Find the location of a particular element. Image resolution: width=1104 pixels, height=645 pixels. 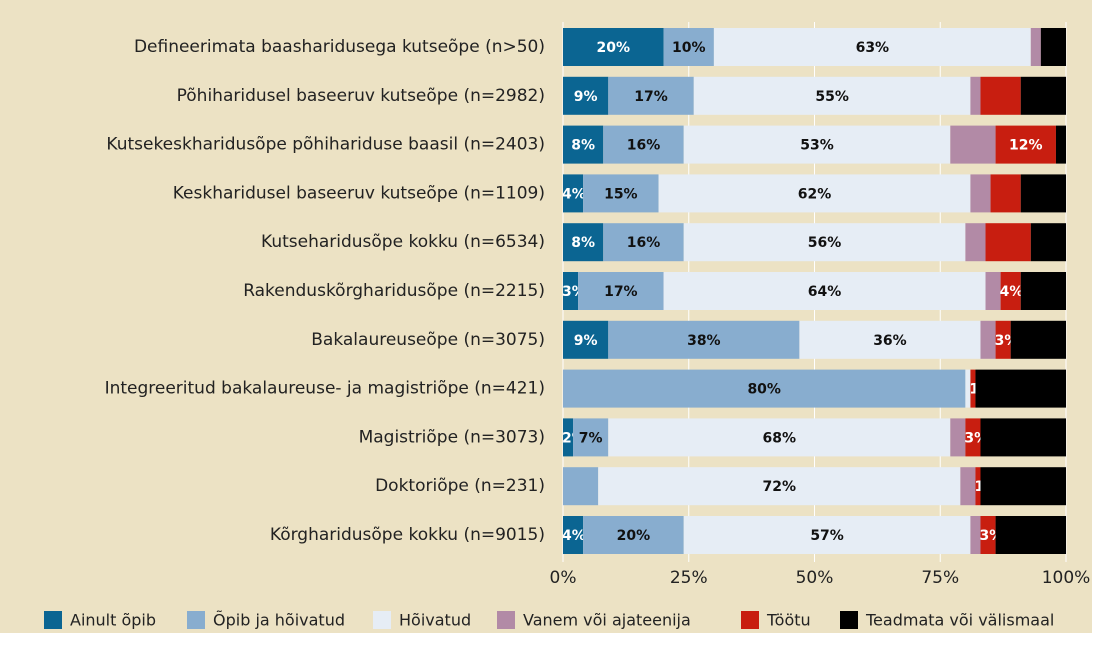

legend-label: Õpib ja hõivatud is located at coordinates (279, 620).